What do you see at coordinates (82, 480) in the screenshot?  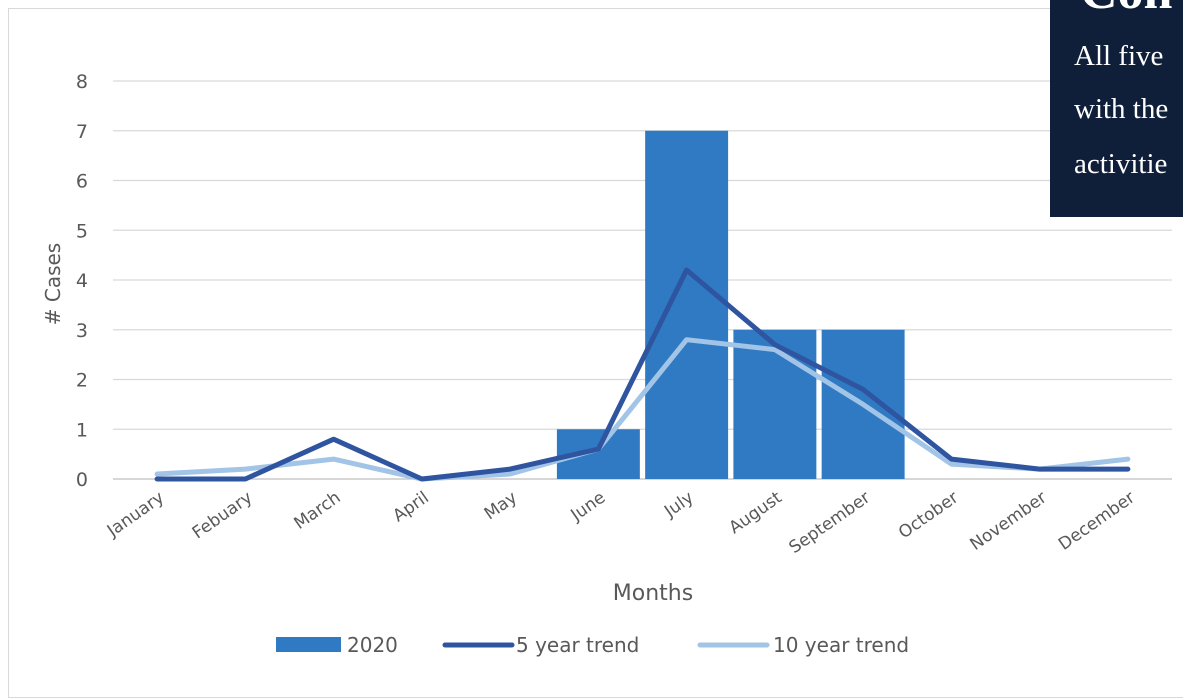 I see `y-tick-label: 0` at bounding box center [82, 480].